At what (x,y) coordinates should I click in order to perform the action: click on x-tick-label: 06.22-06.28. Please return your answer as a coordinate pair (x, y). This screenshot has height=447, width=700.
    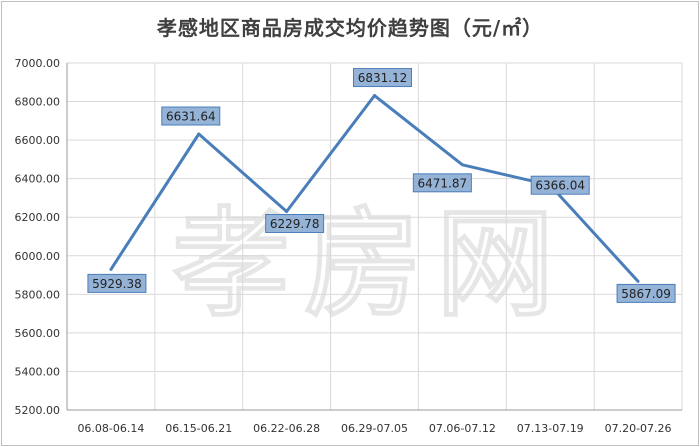
    Looking at the image, I should click on (286, 428).